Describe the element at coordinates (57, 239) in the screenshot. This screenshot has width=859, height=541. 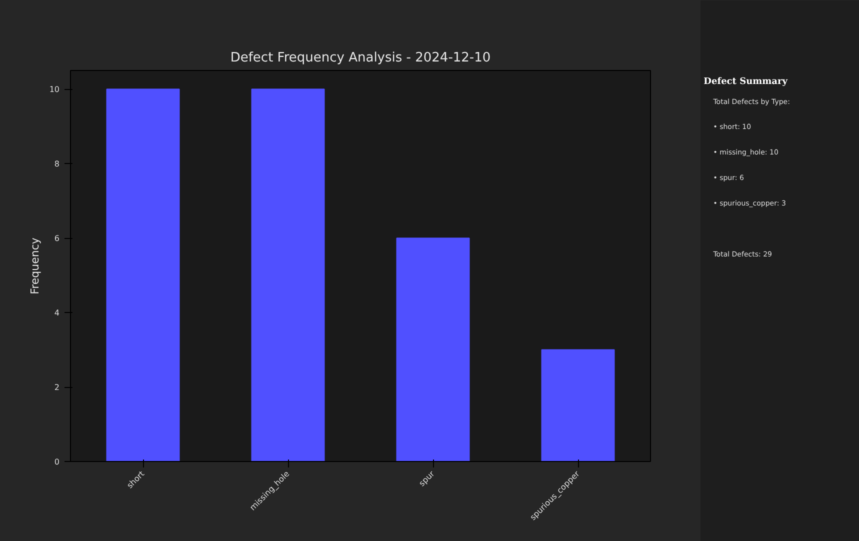
I see `y-tick-label: 6` at that location.